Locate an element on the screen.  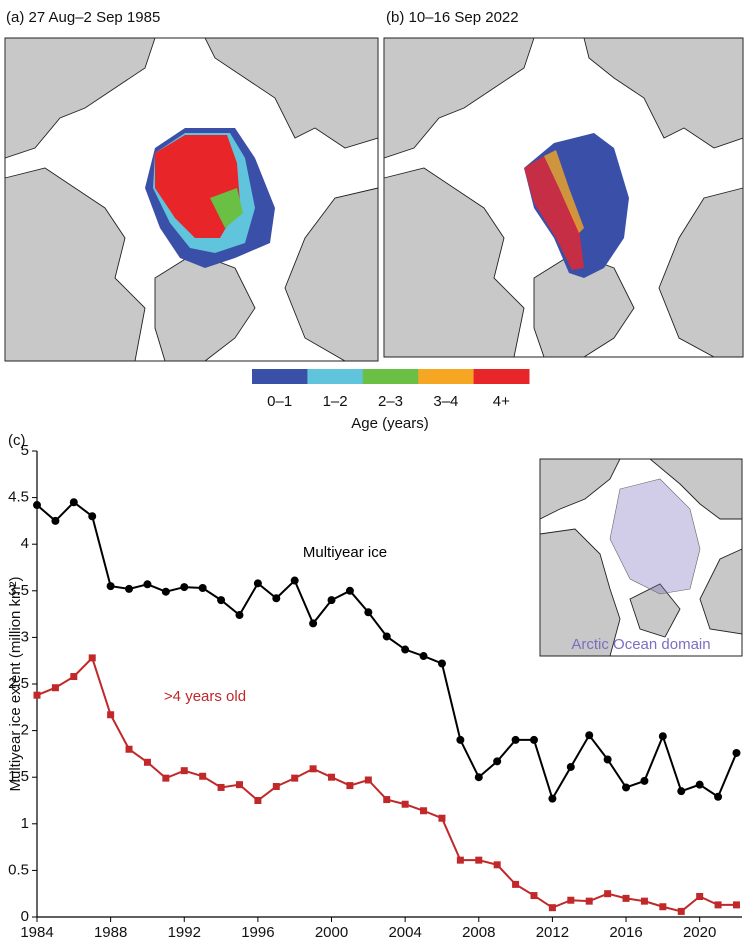
x-tick-label: 2016 is located at coordinates (625, 932).